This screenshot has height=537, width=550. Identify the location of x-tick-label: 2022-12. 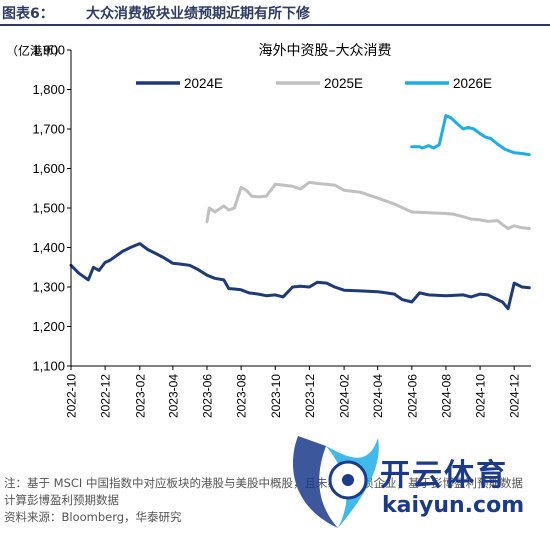
(106, 396).